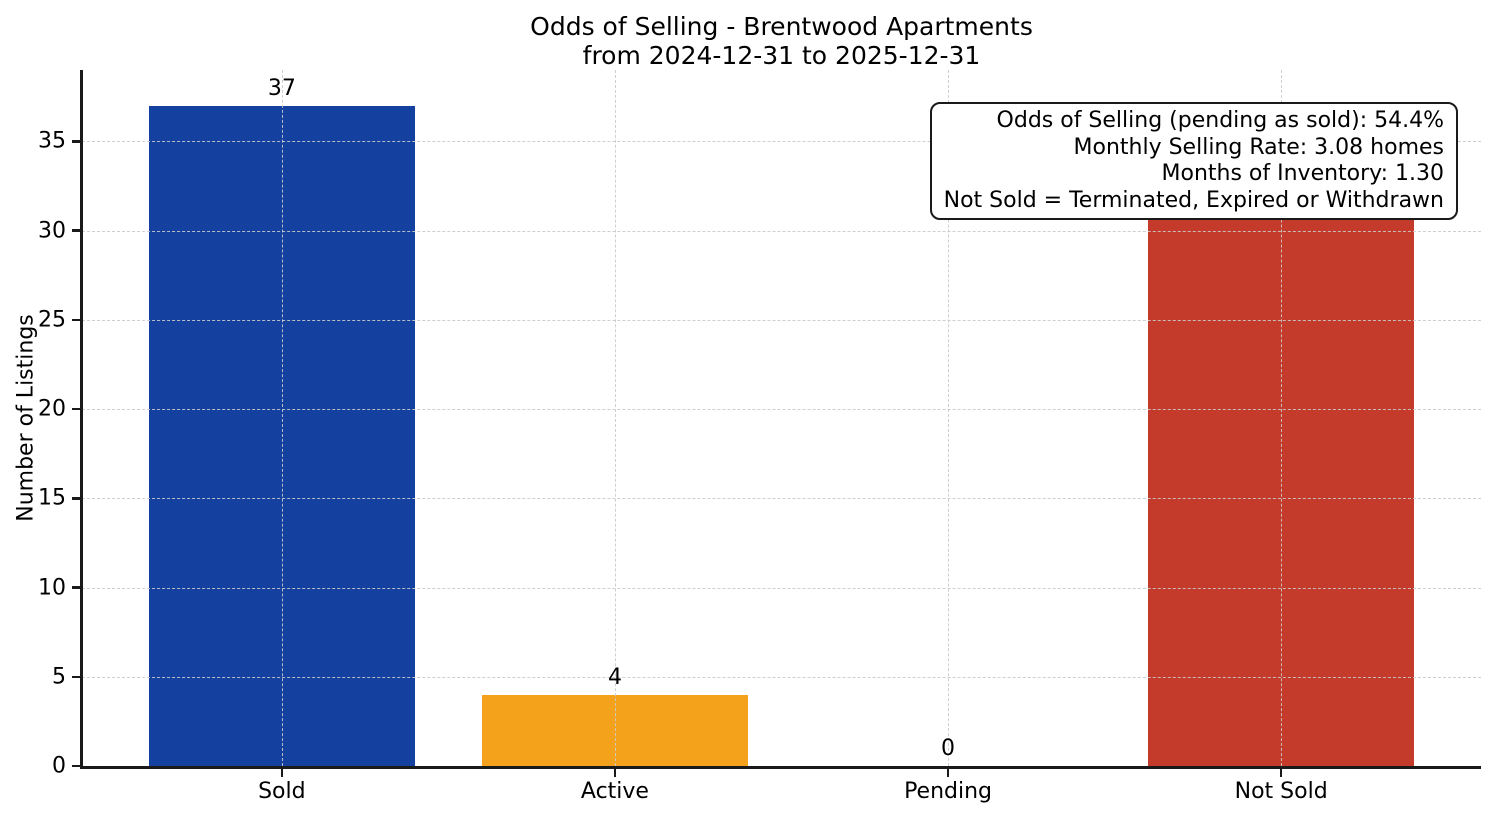 The width and height of the screenshot is (1494, 816). What do you see at coordinates (282, 791) in the screenshot?
I see `x-tick-label-sold: Sold` at bounding box center [282, 791].